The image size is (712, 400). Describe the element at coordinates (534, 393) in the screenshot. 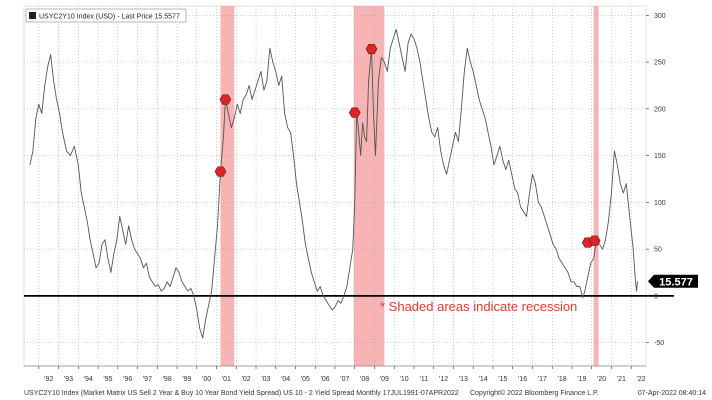

I see `footer-copyright: Copyright© 2022 Bloomberg Finance L.P.` at that location.